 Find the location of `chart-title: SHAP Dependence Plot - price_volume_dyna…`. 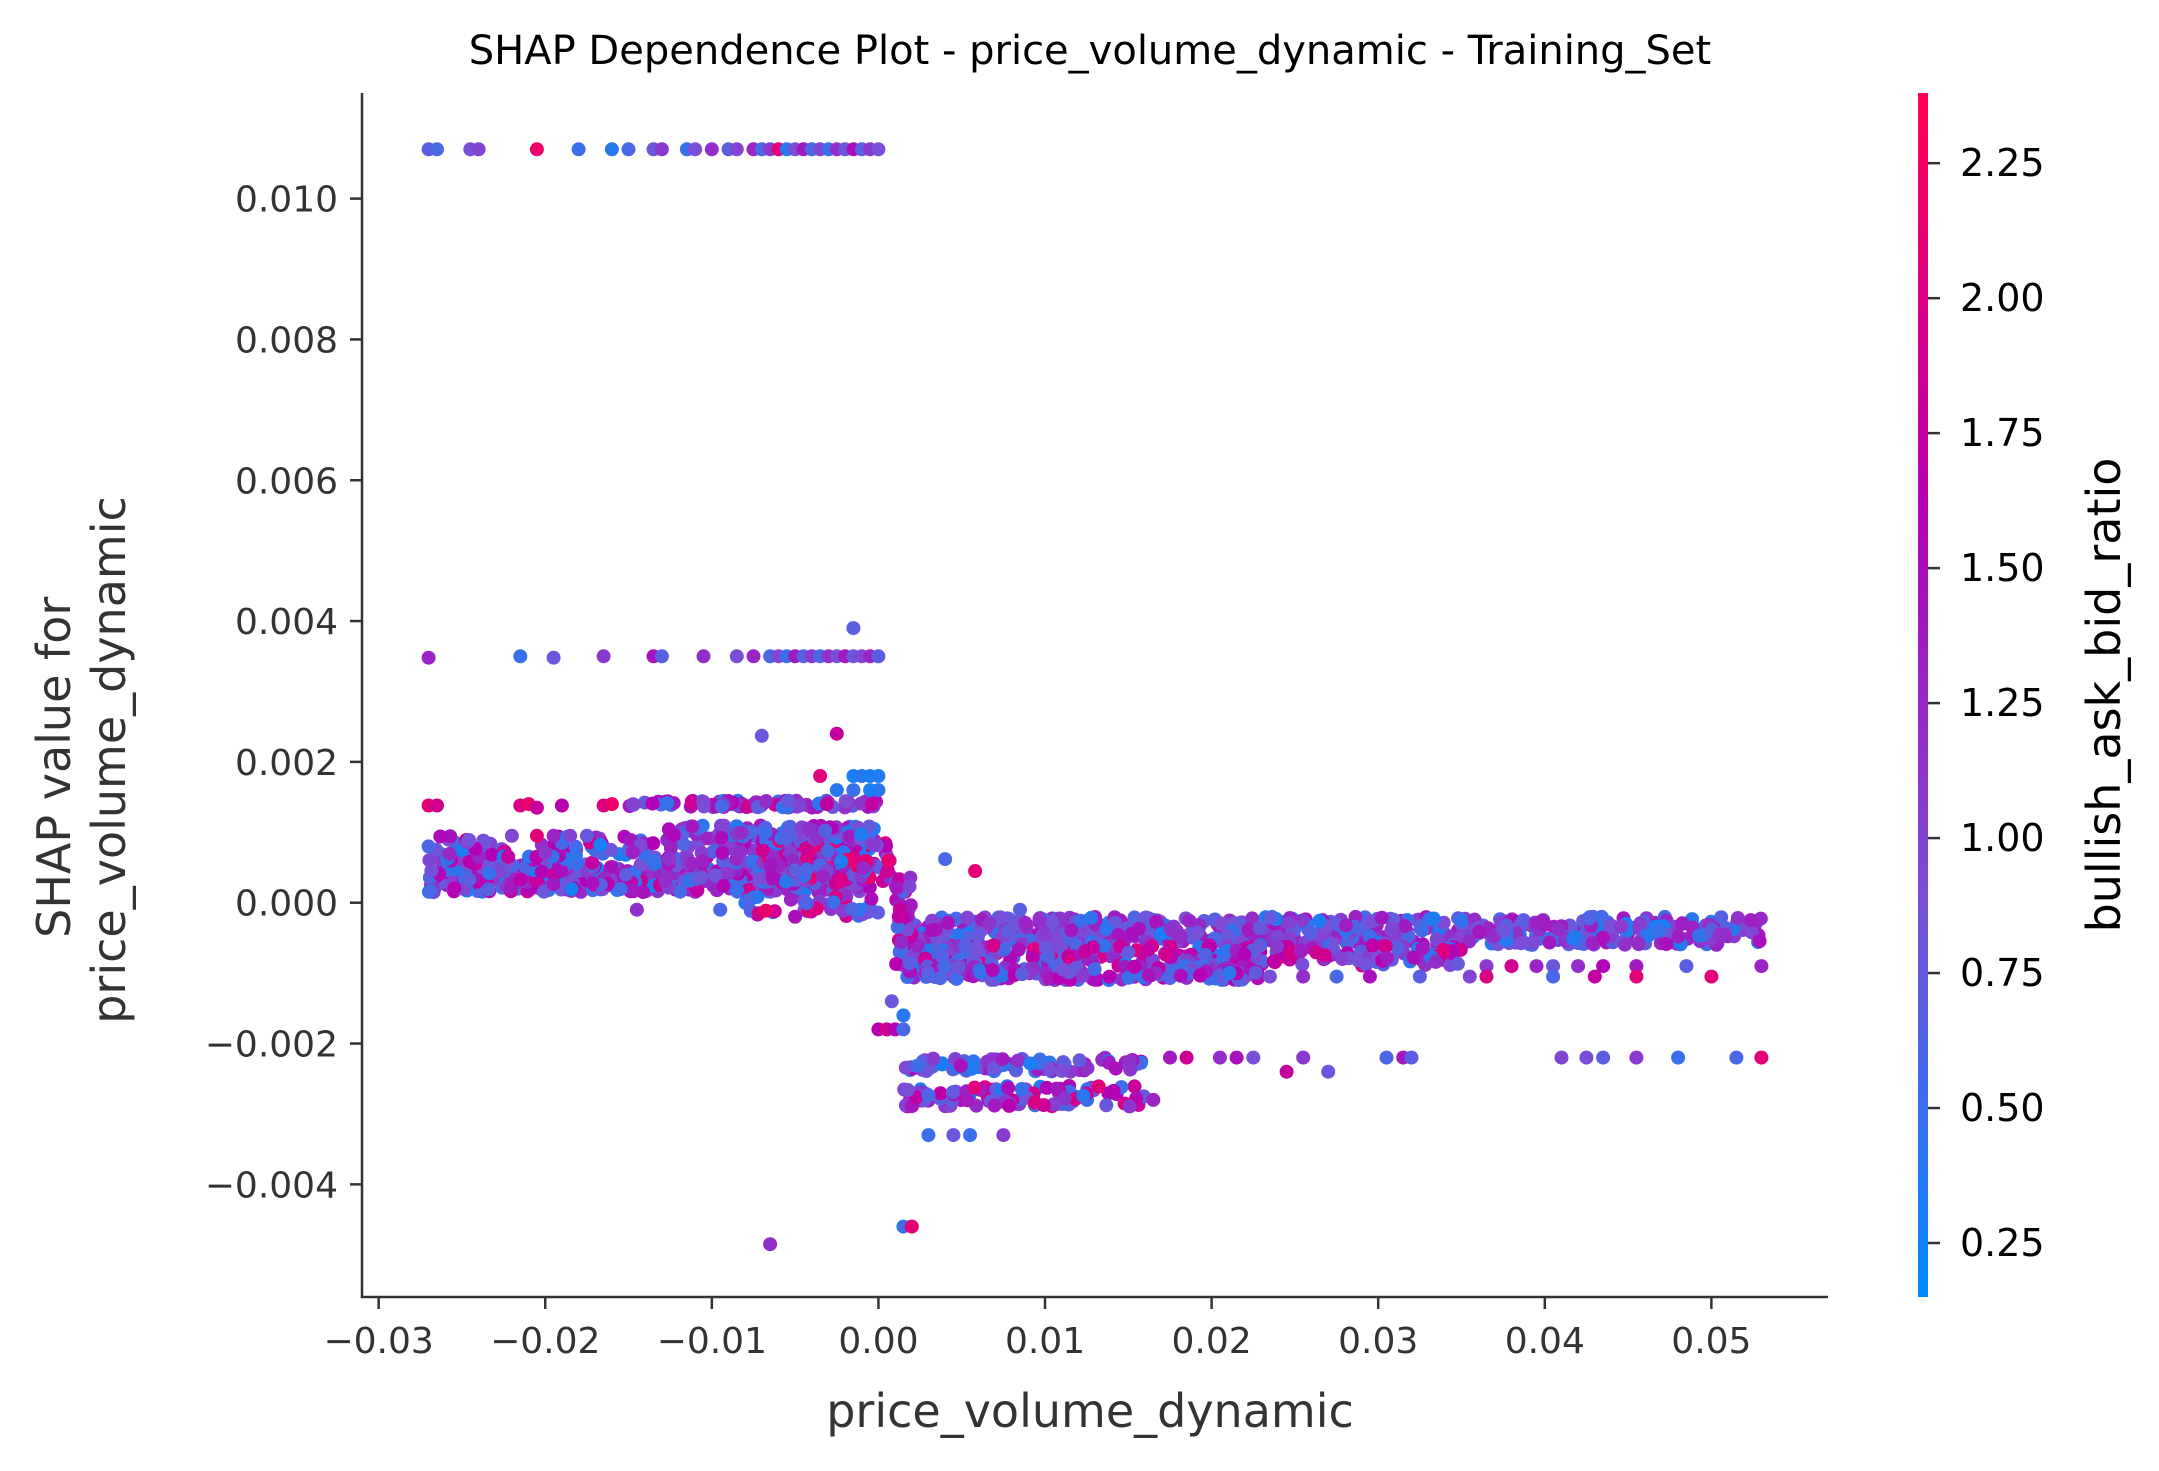

chart-title: SHAP Dependence Plot - price_volume_dyna… is located at coordinates (1090, 51).